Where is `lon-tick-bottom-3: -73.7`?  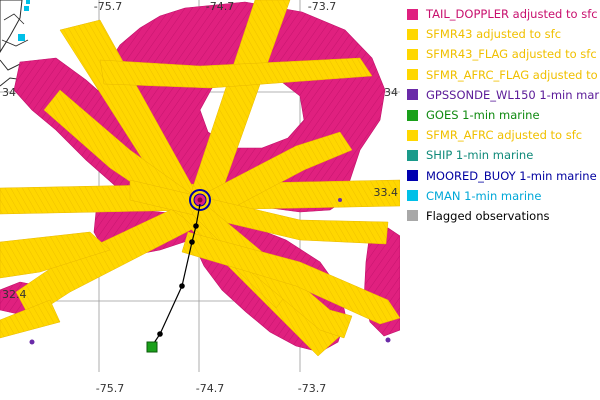
lon-tick-bottom-3: -73.7 is located at coordinates (312, 388).